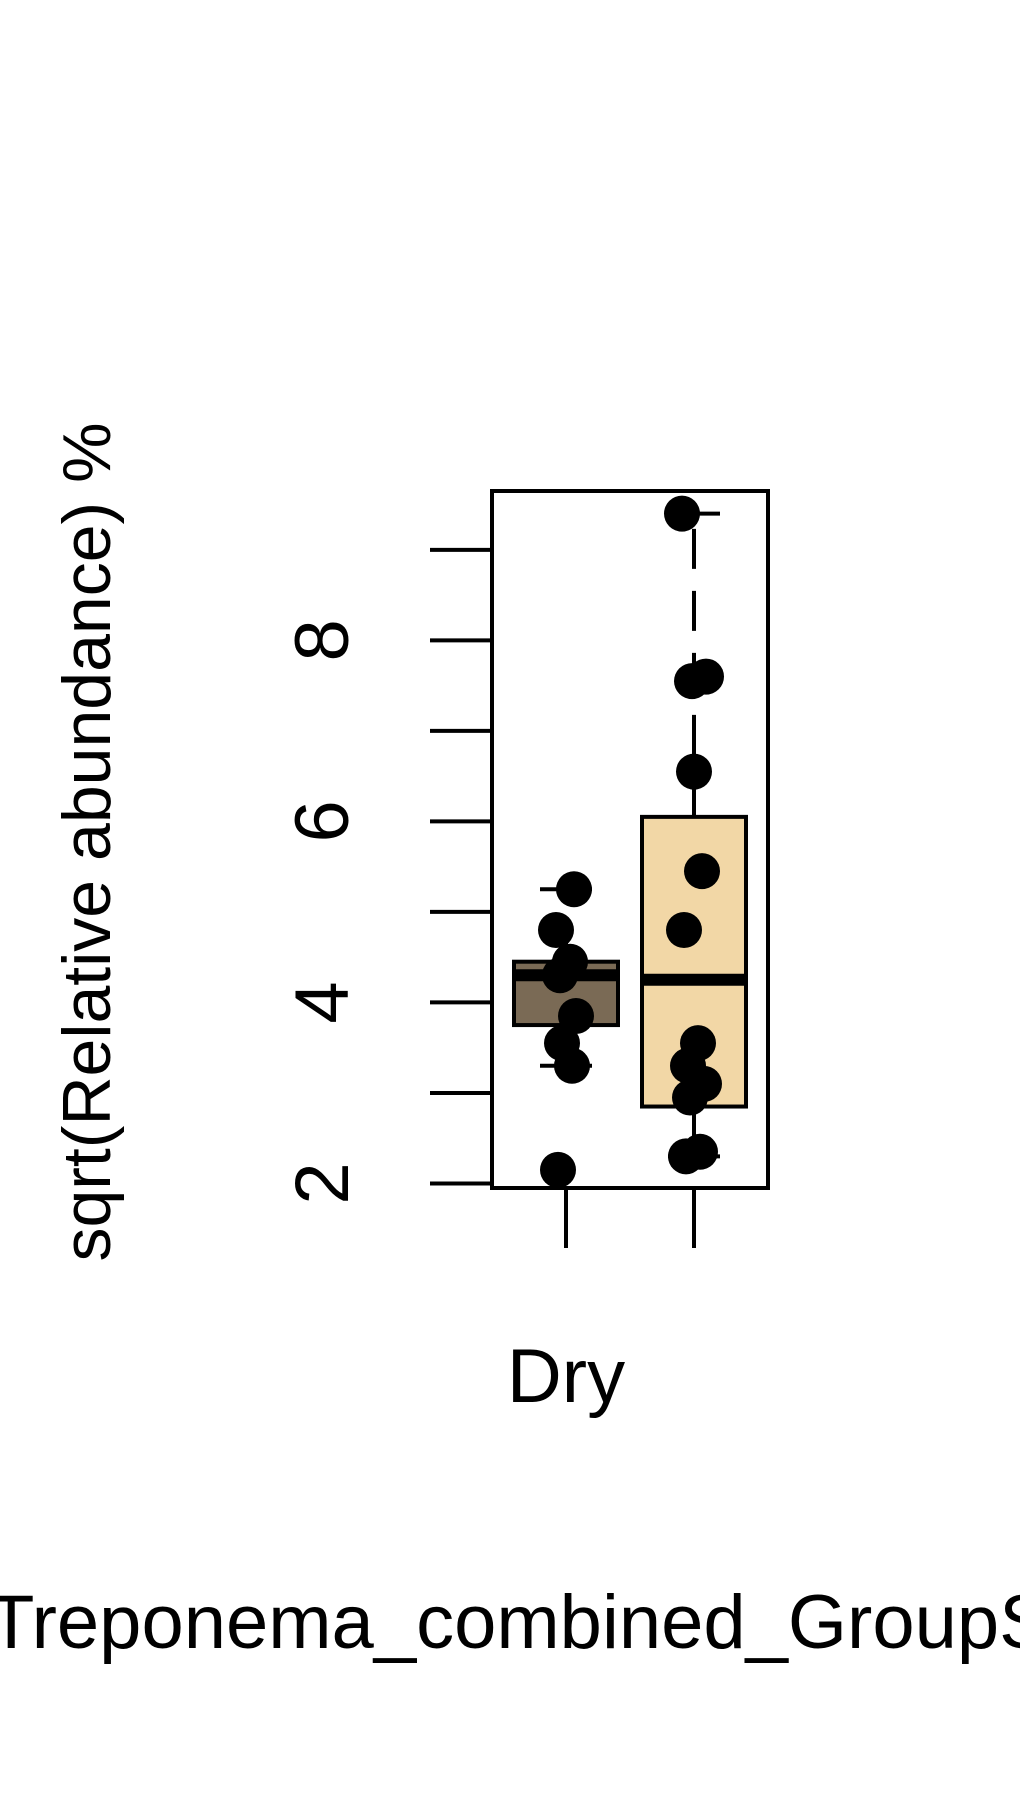 This screenshot has height=1800, width=1020. What do you see at coordinates (322, 821) in the screenshot?
I see `y-tick-label: 6` at bounding box center [322, 821].